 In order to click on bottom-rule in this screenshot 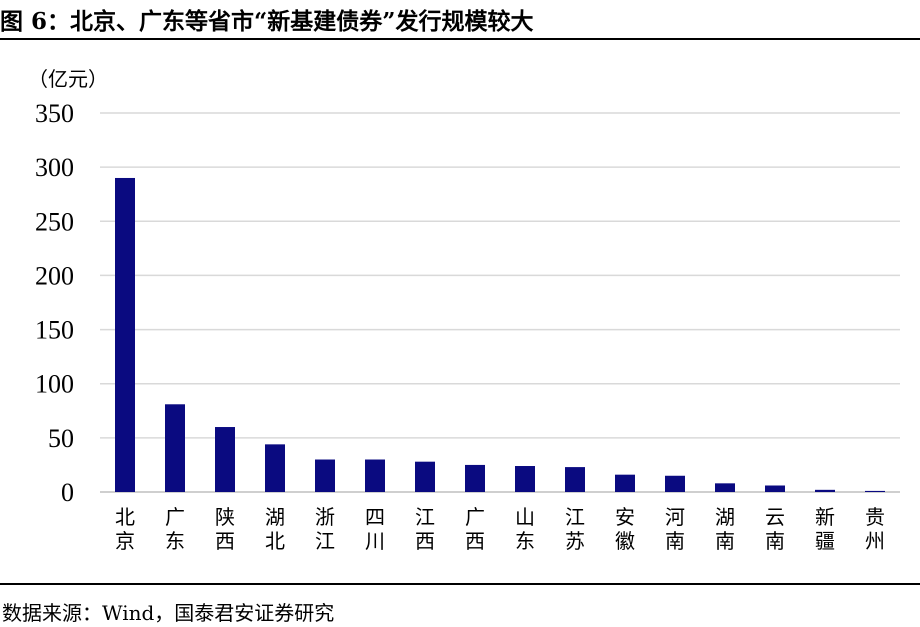, I will do `click(460, 584)`.